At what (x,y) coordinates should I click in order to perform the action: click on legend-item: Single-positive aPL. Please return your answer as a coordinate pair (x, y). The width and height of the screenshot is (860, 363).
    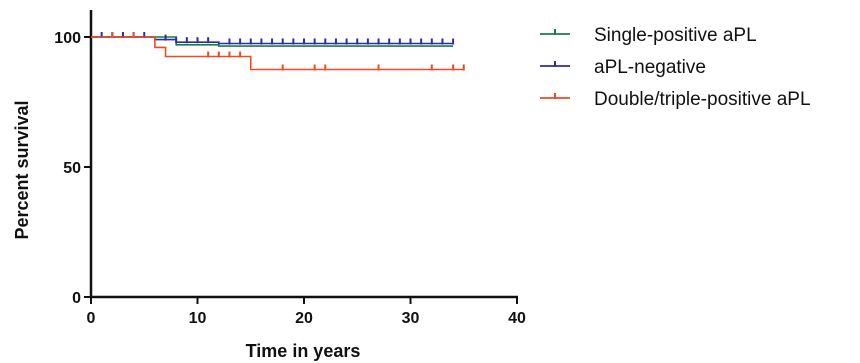
    Looking at the image, I should click on (648, 35).